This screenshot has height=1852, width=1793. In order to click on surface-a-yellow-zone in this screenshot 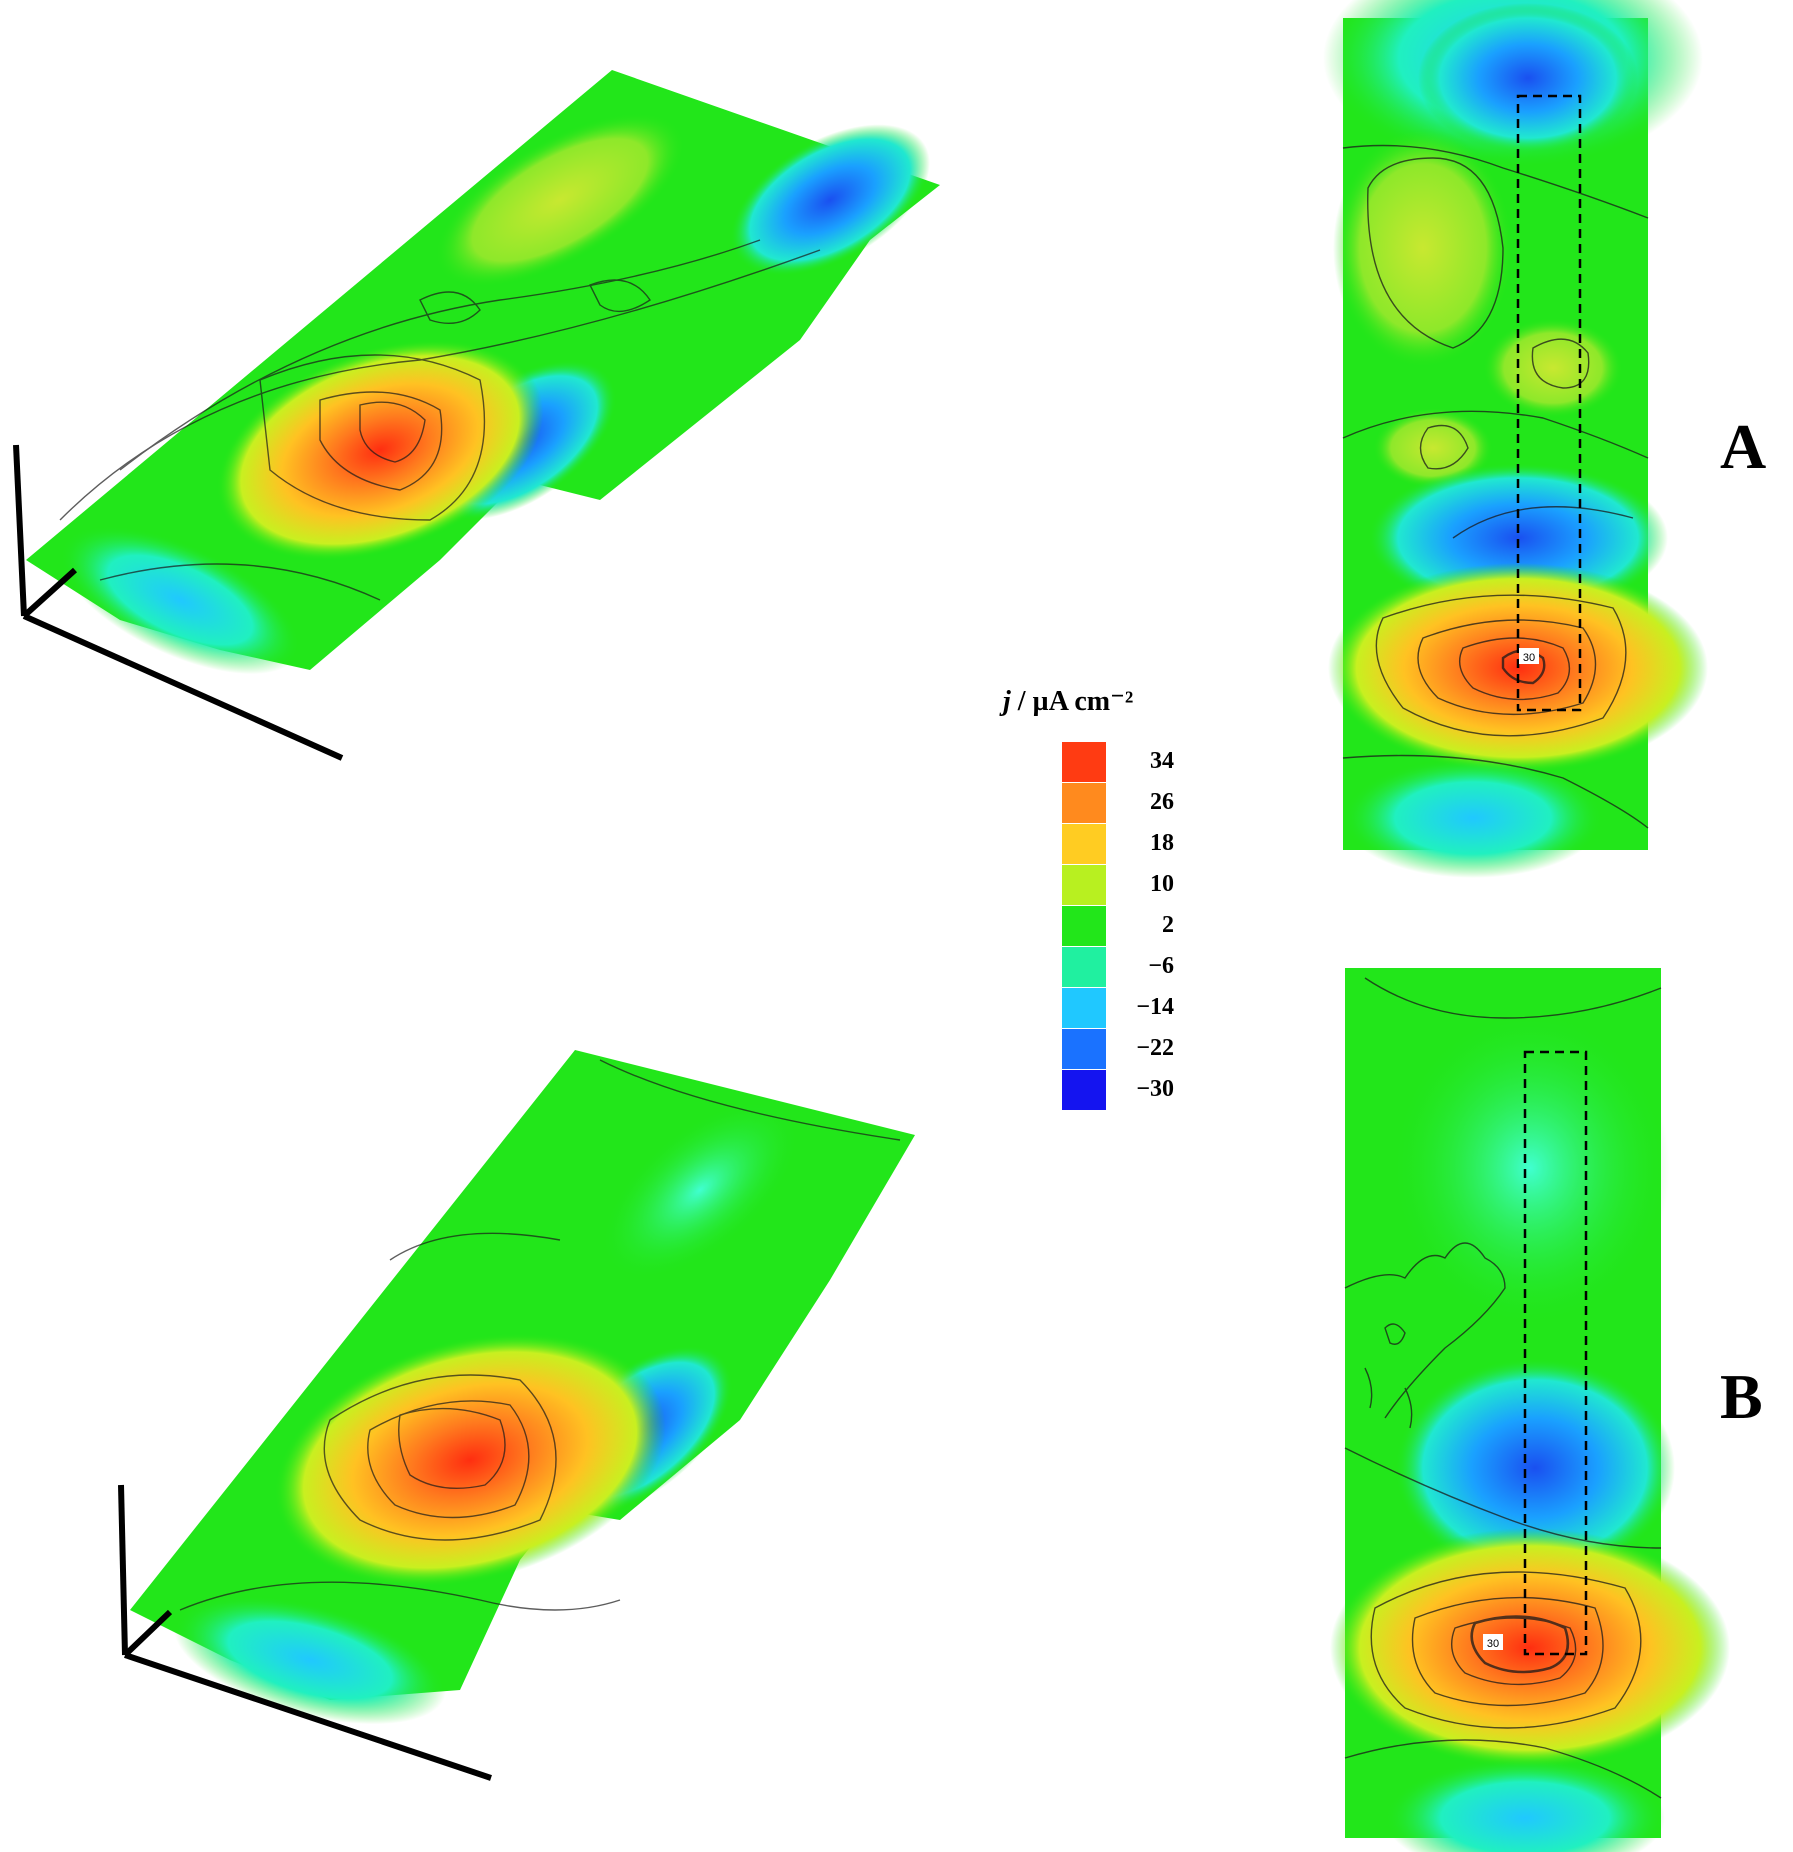, I will do `click(560, 200)`.